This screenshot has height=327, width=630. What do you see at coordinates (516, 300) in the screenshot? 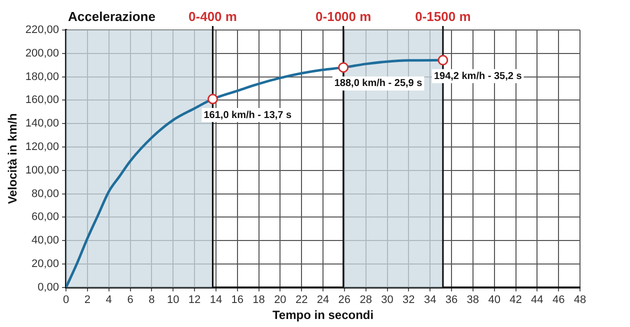
I see `x-tick-label: 42` at bounding box center [516, 300].